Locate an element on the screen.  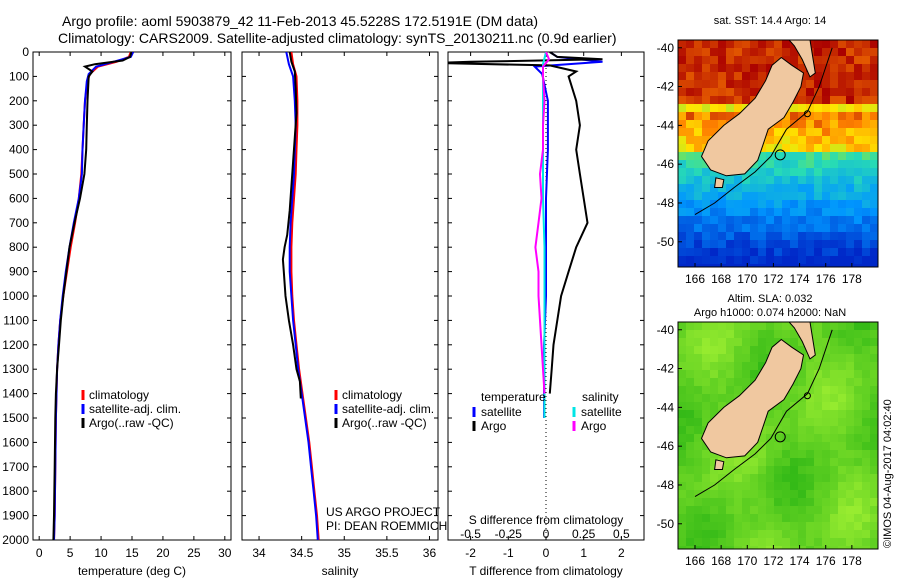
map-x-tick-label: 178 is located at coordinates (852, 279).